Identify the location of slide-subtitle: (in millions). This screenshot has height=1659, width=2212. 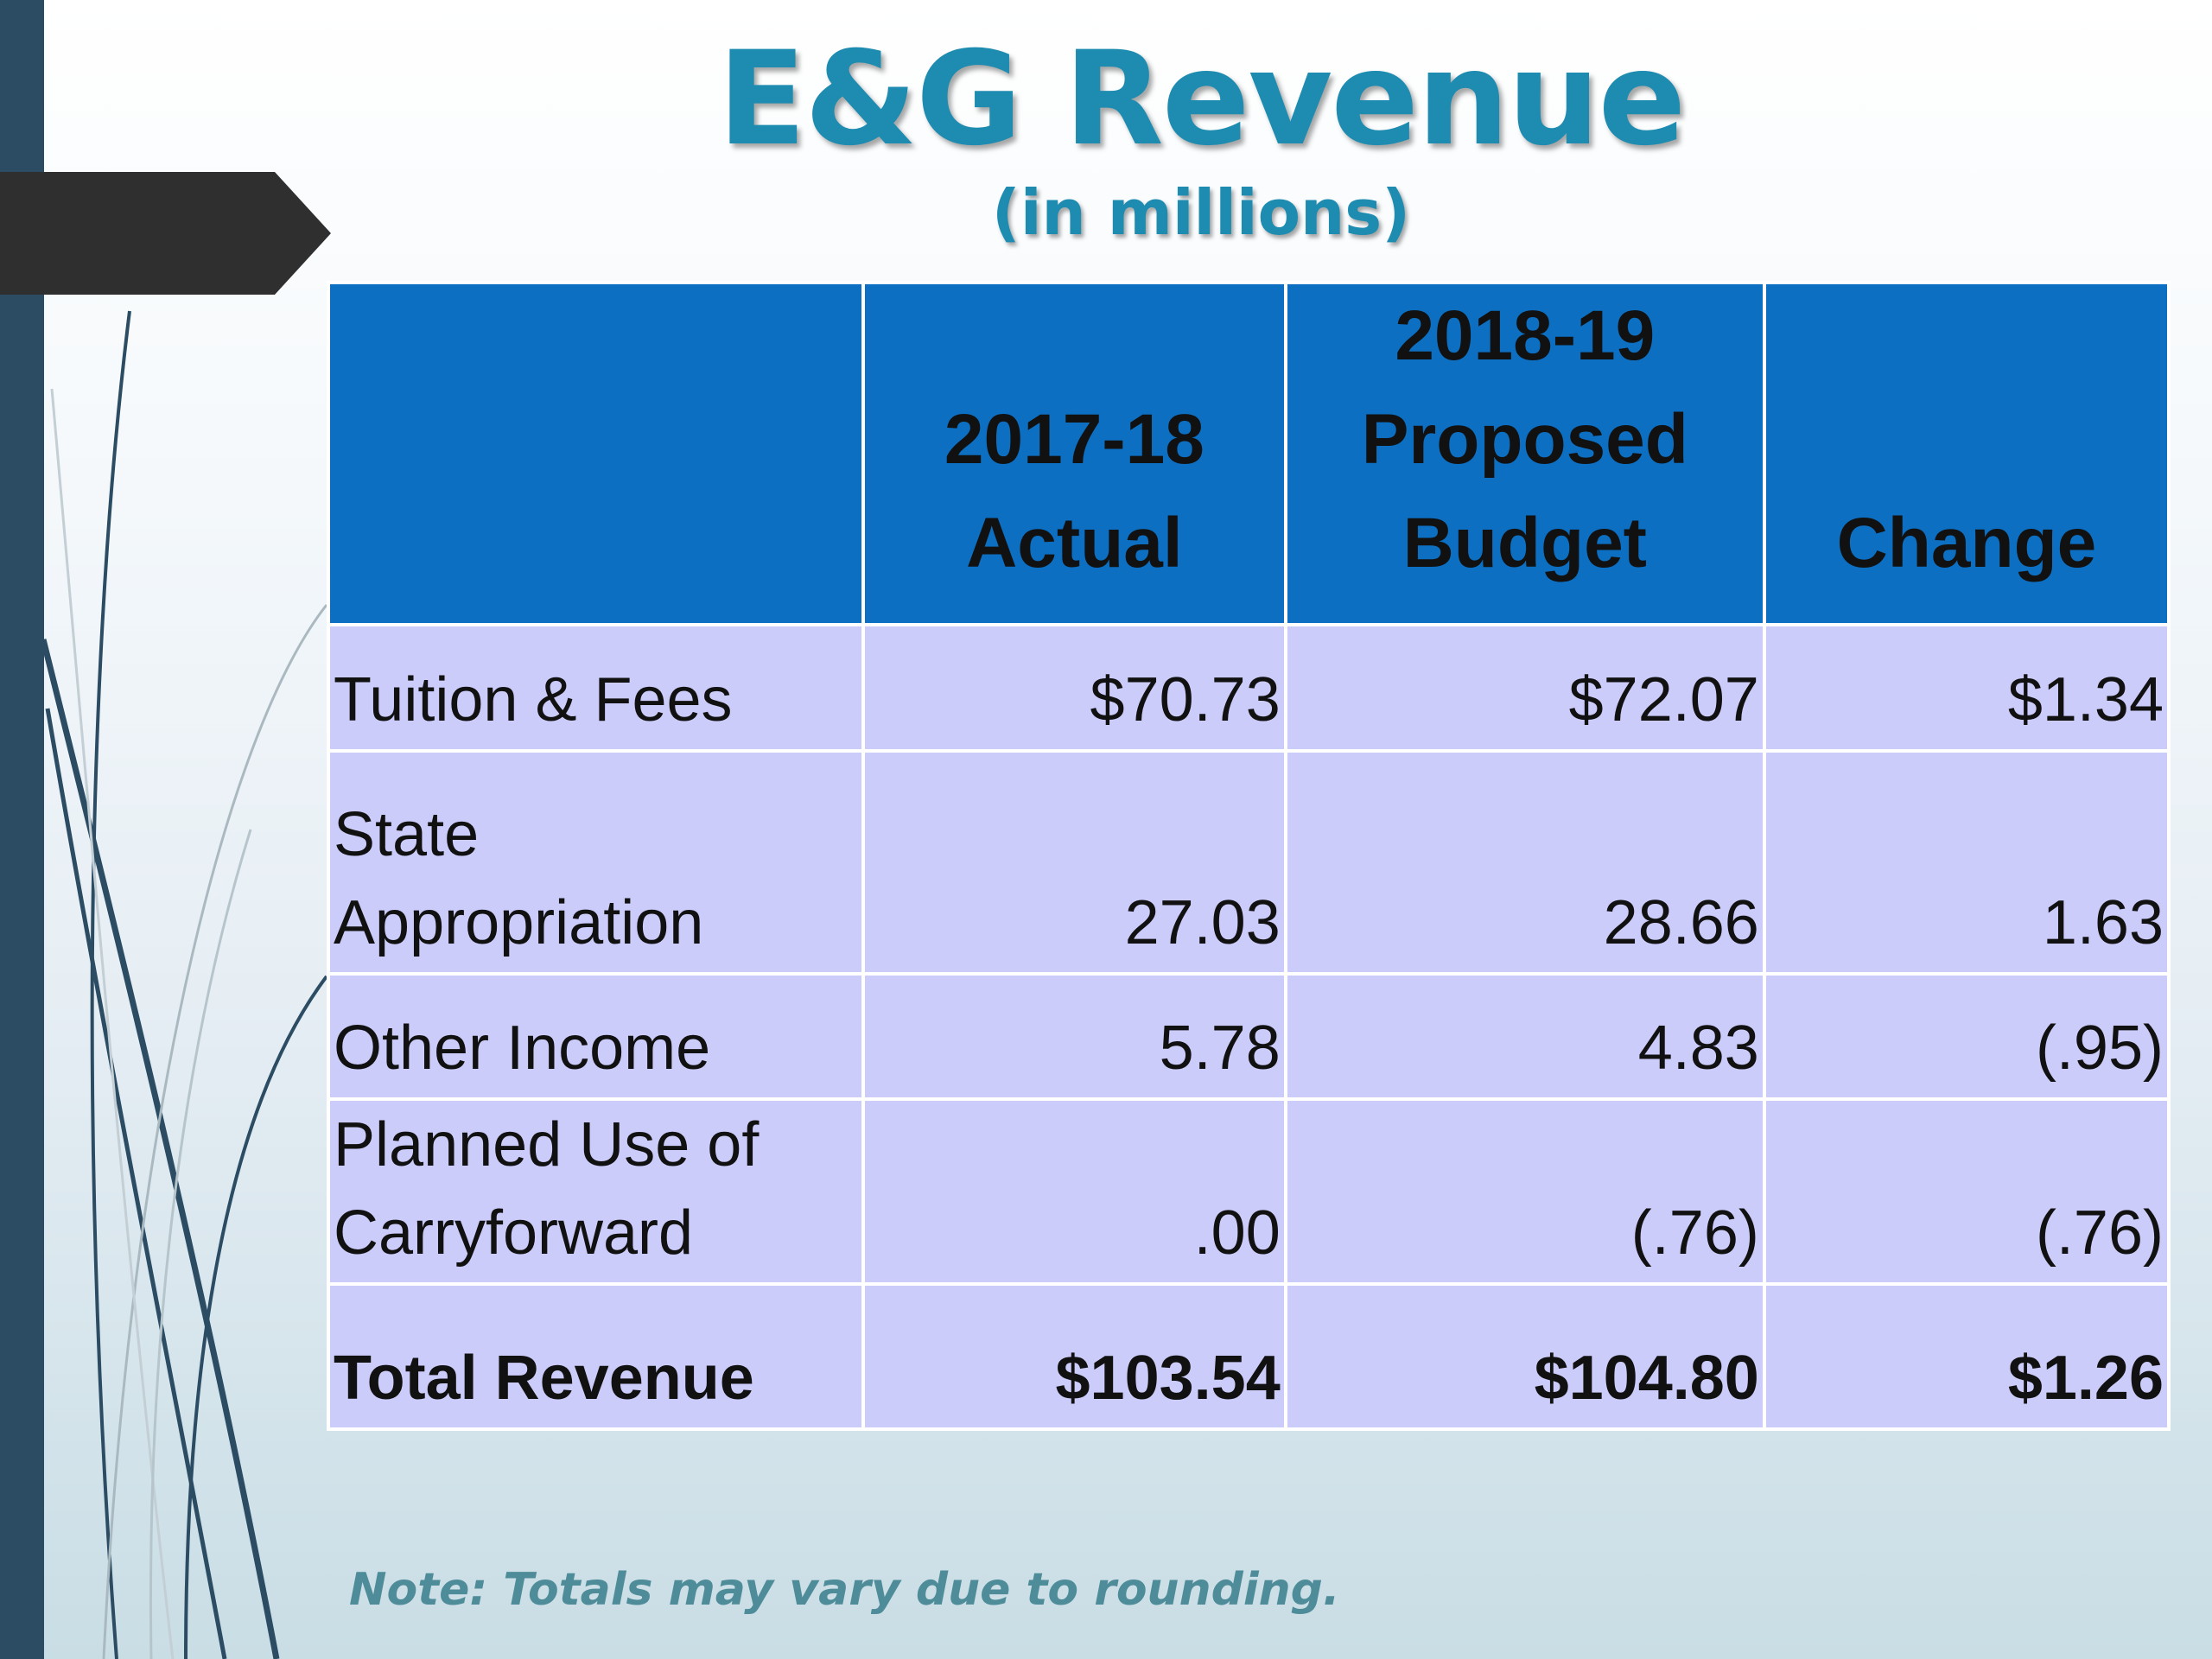
(1201, 212).